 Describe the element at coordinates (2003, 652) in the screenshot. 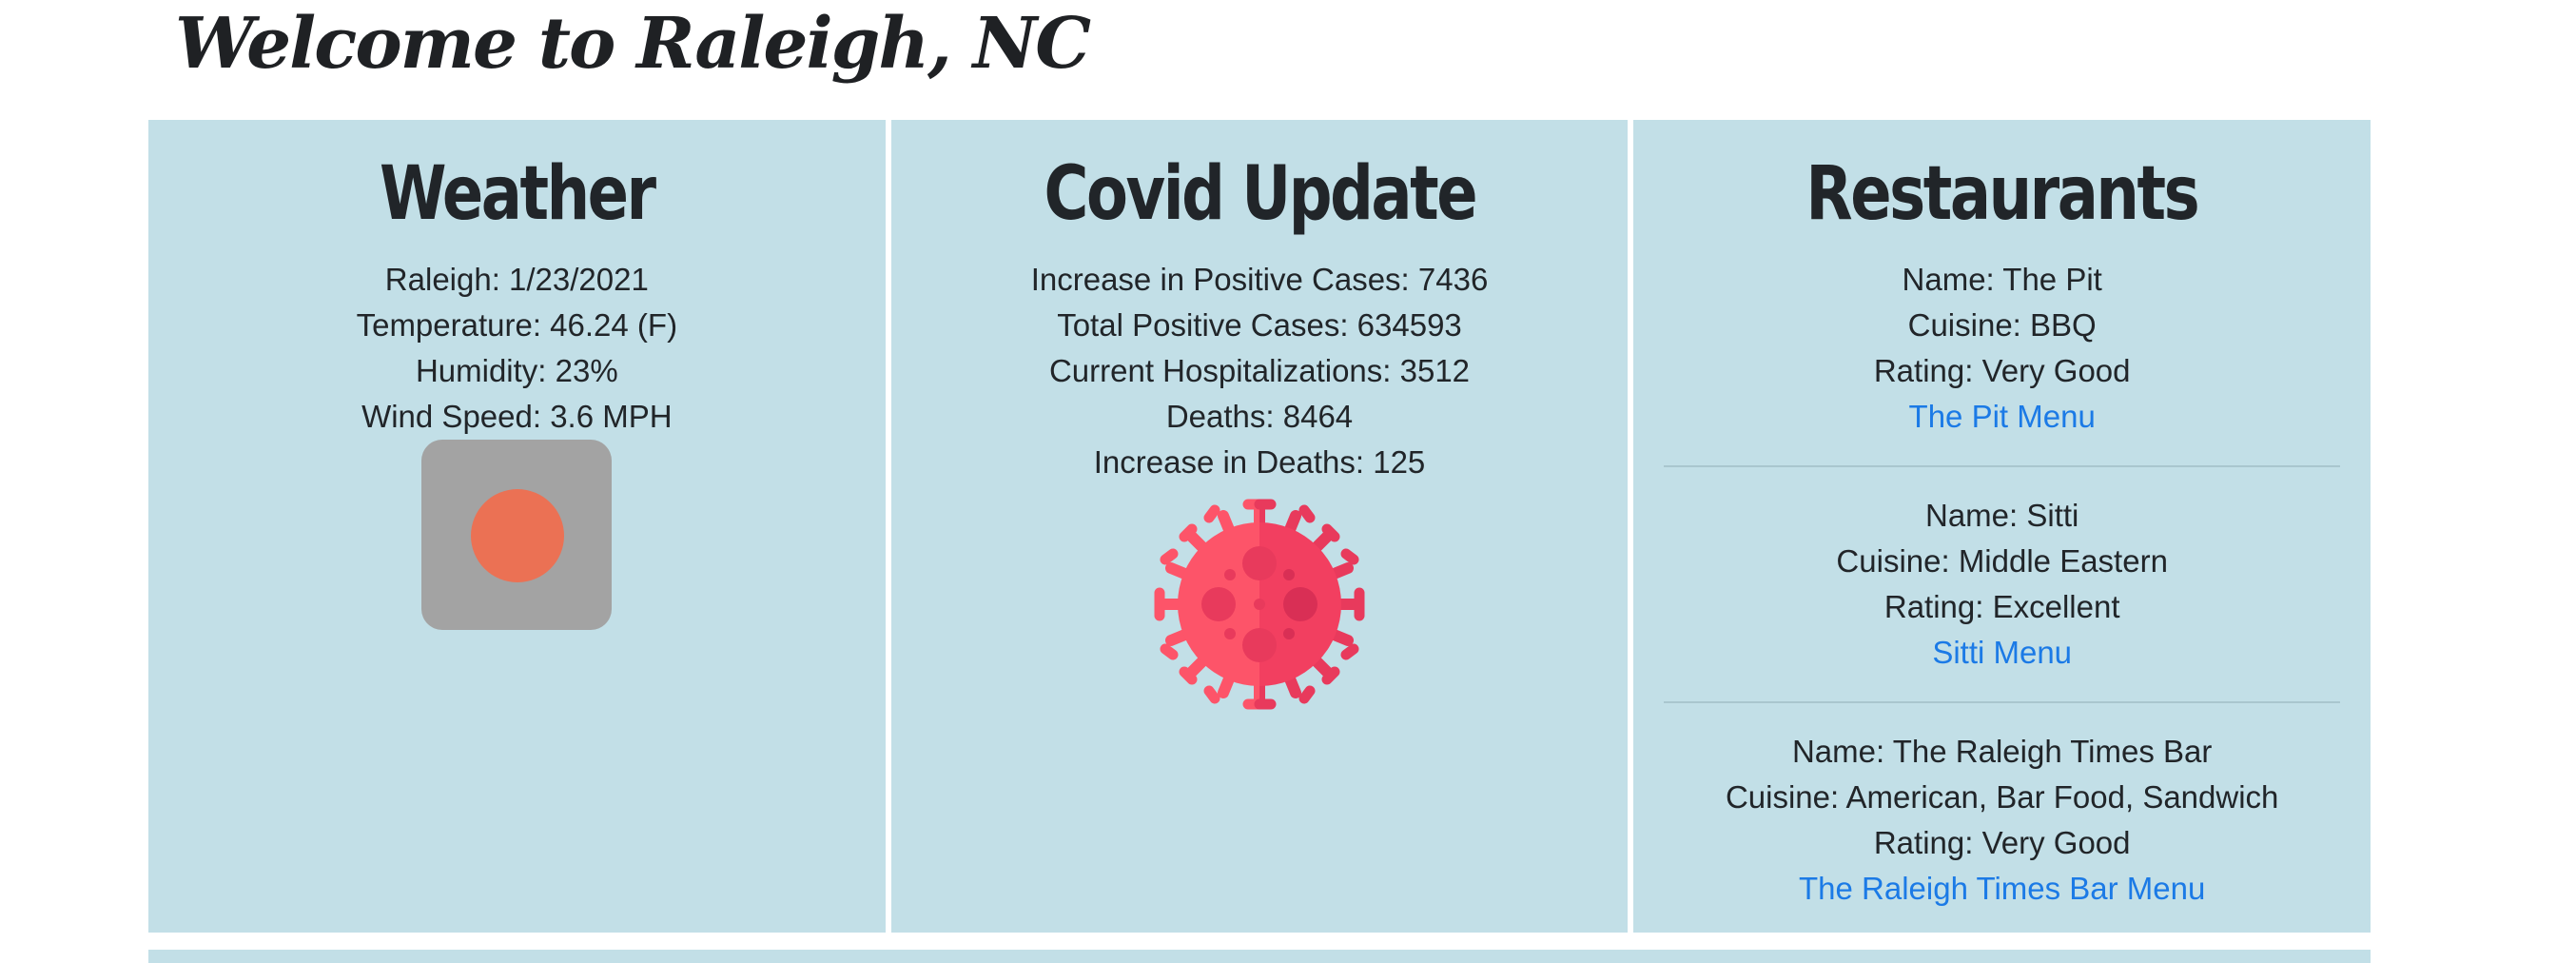

I see `restaurant-menu-link: Sitti Menu` at that location.